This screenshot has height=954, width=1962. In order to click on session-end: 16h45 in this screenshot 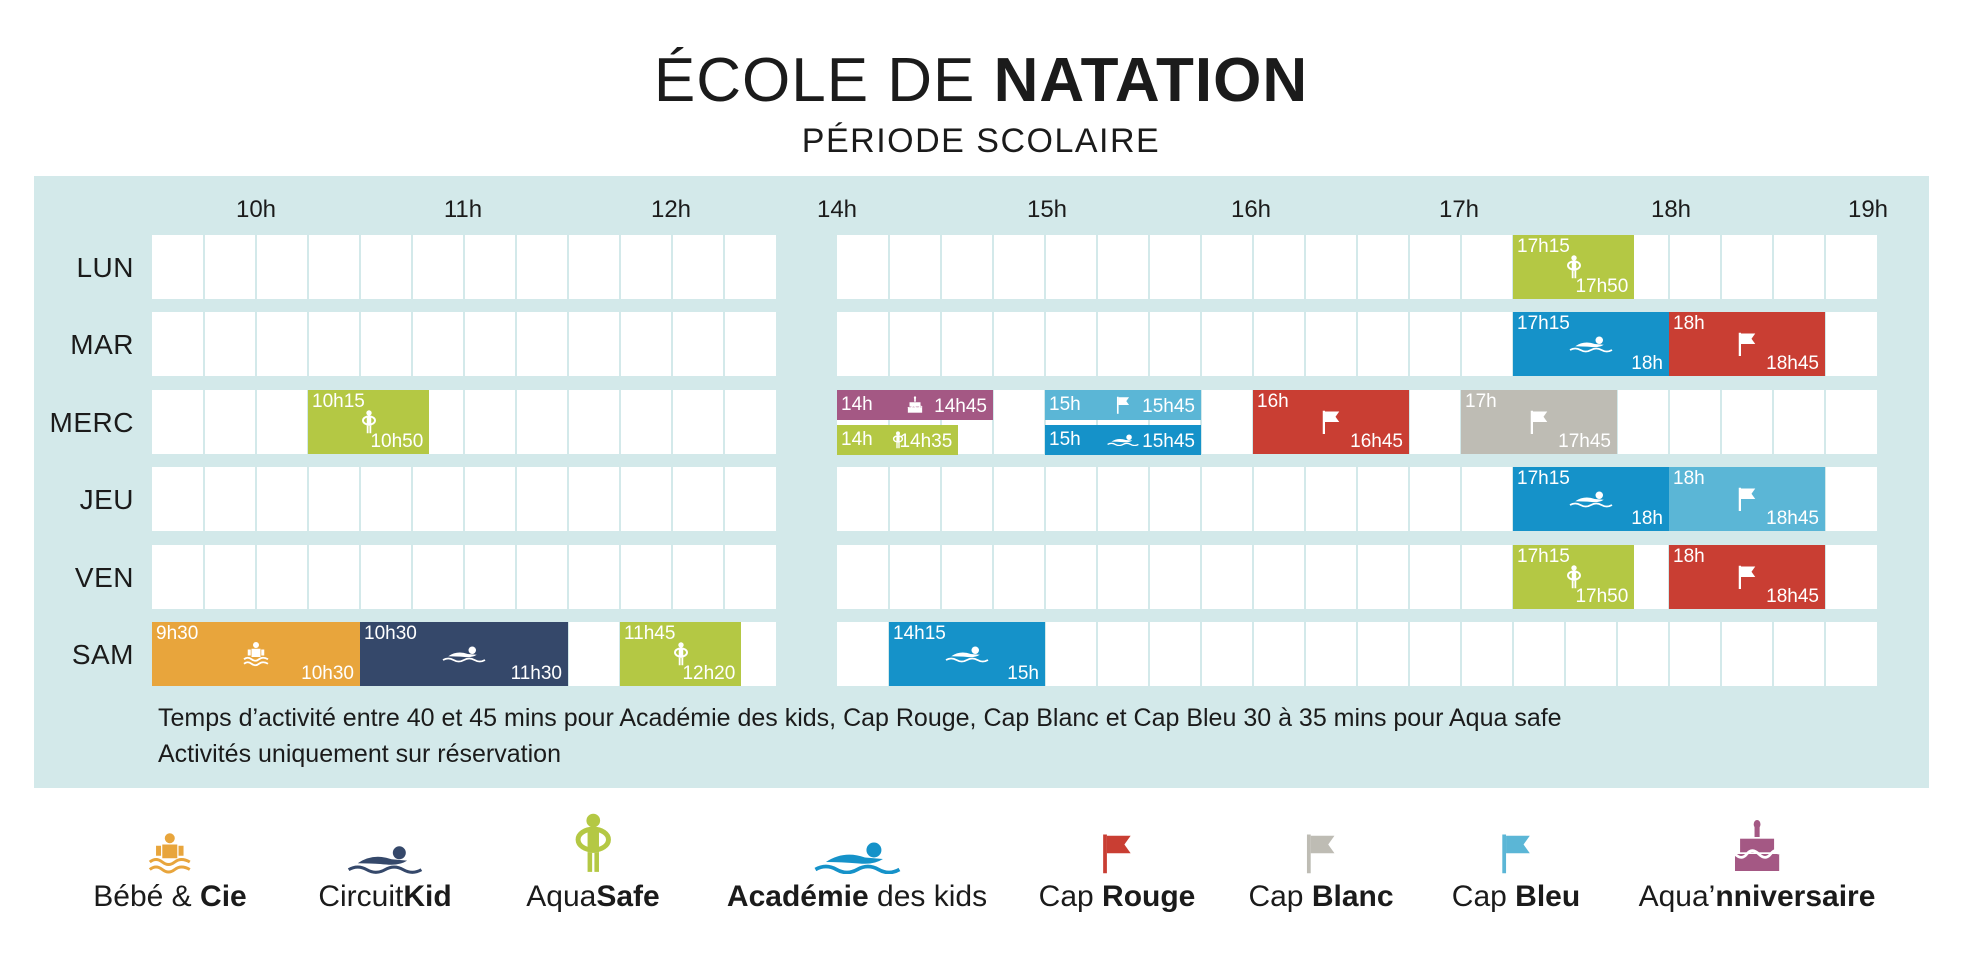, I will do `click(1376, 441)`.